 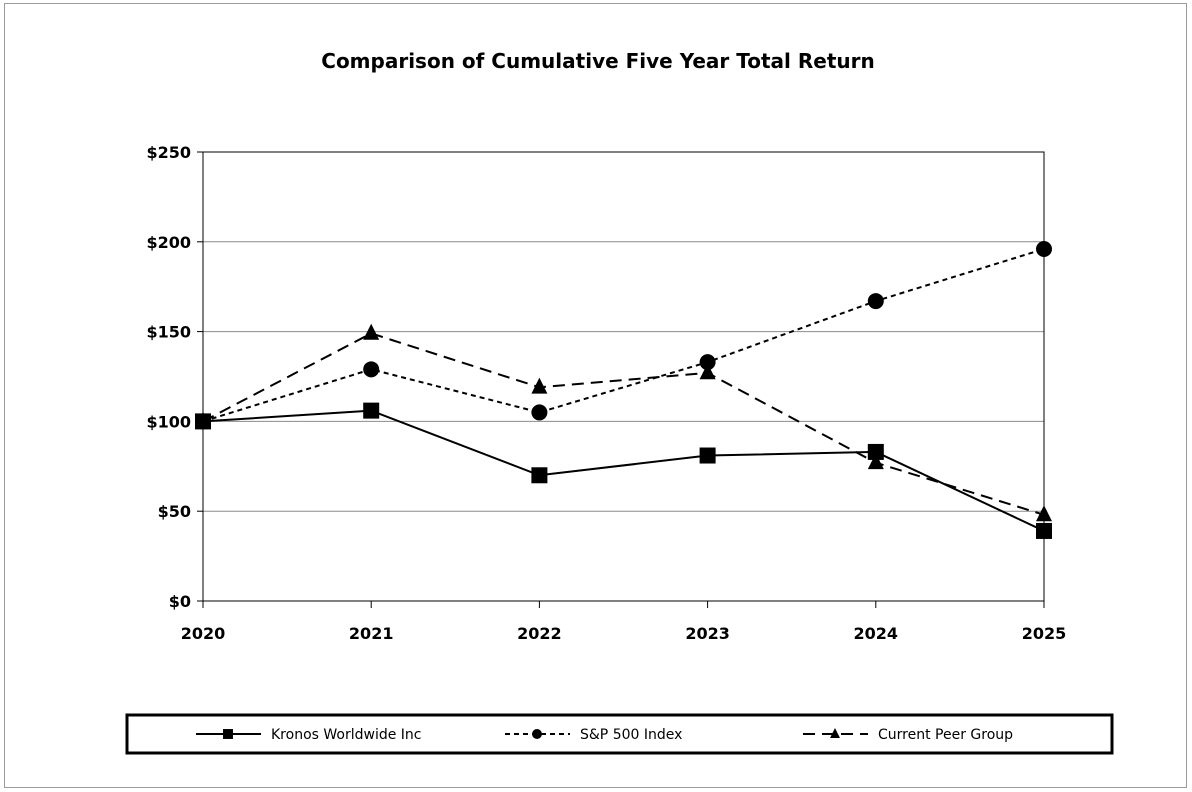 I want to click on legend-label: Kronos Worldwide Inc, so click(x=346, y=735).